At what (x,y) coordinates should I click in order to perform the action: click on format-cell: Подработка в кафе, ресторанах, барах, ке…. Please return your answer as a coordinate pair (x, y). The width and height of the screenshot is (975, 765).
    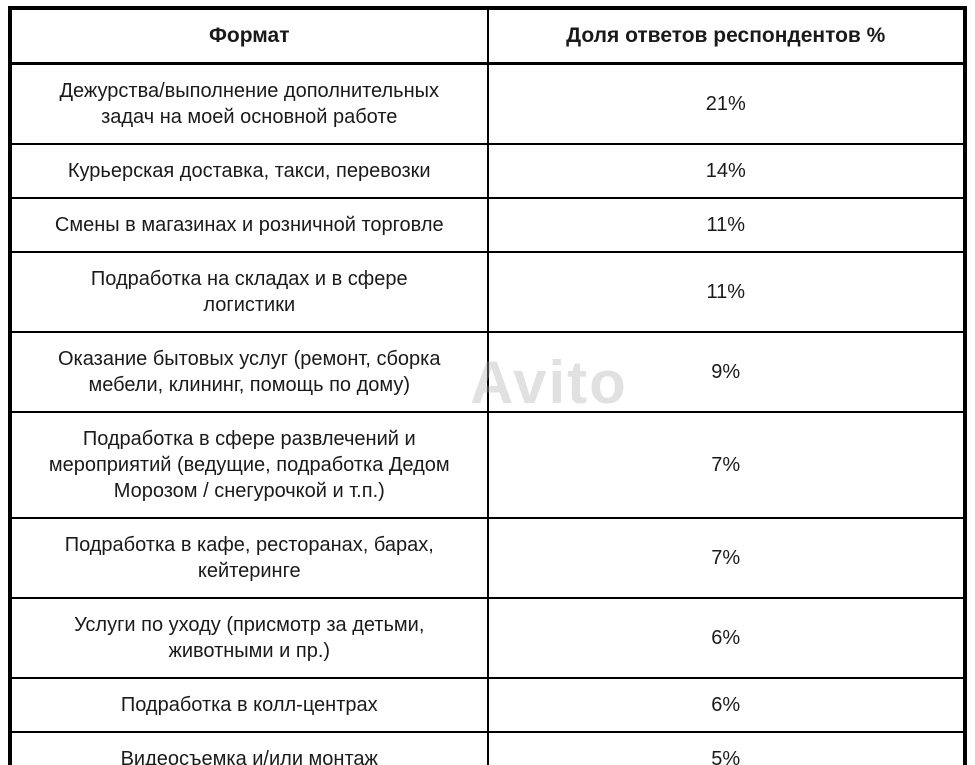
    Looking at the image, I should click on (249, 558).